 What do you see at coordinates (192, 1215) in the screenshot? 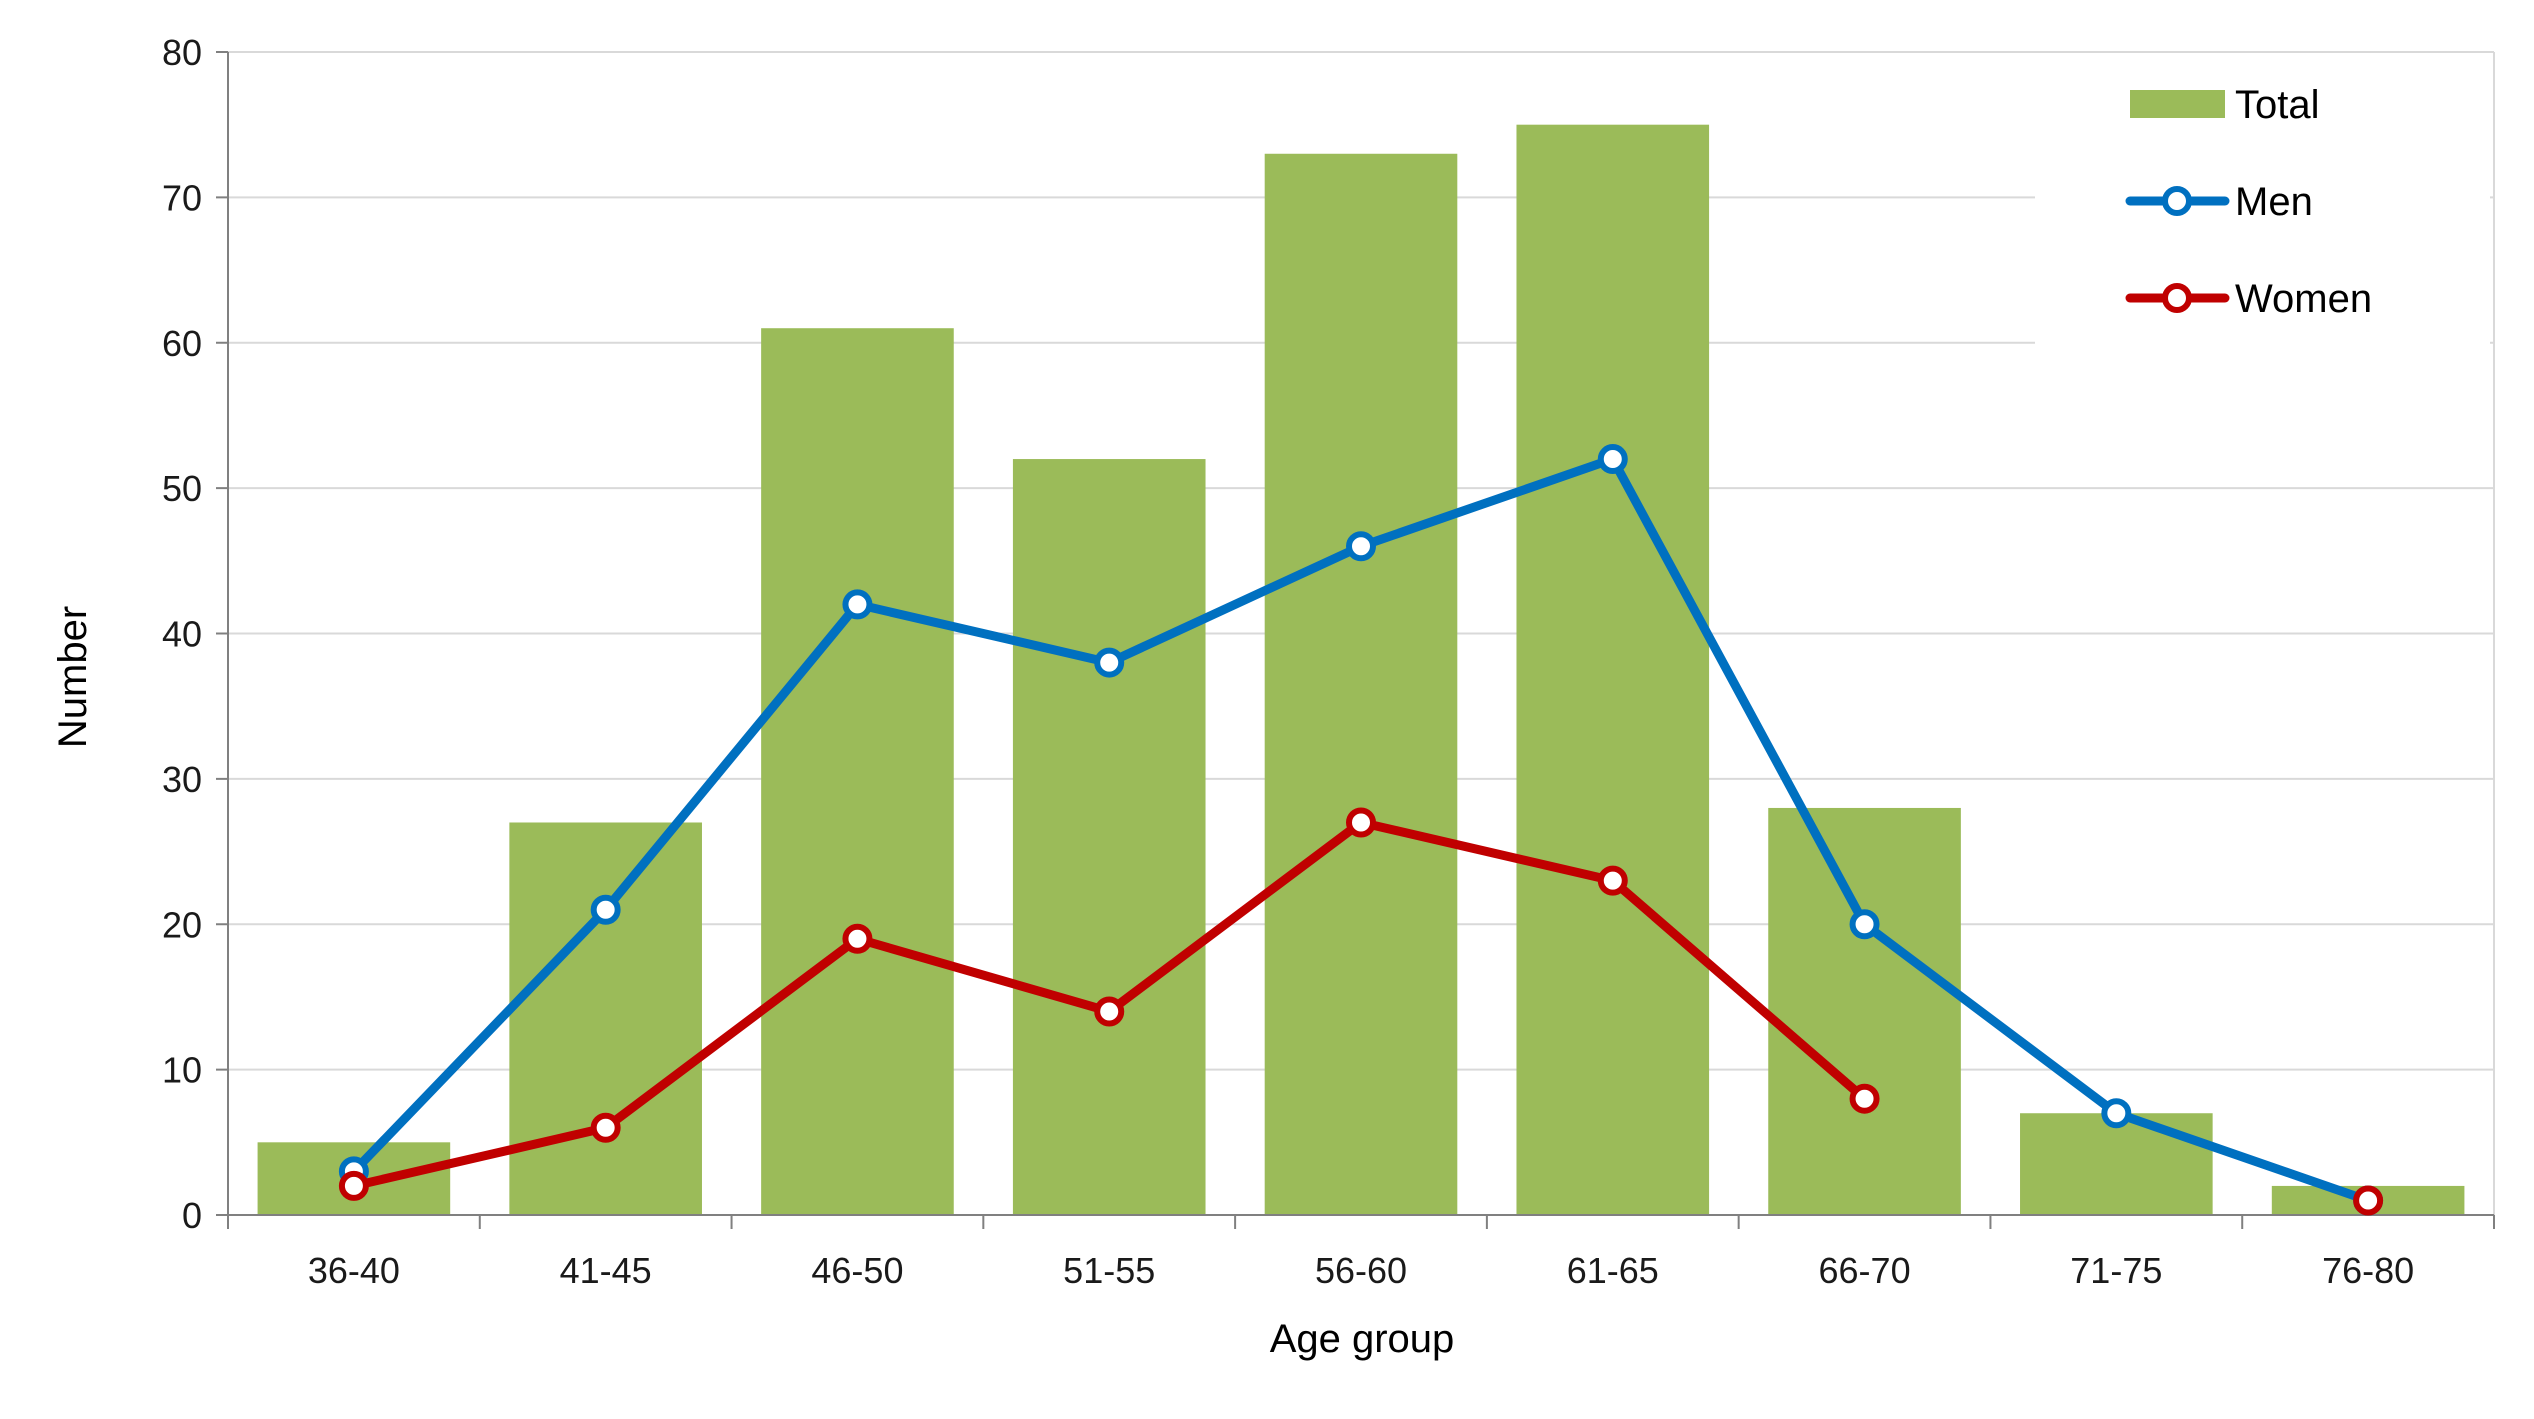
I see `y-tick-label: 0` at bounding box center [192, 1215].